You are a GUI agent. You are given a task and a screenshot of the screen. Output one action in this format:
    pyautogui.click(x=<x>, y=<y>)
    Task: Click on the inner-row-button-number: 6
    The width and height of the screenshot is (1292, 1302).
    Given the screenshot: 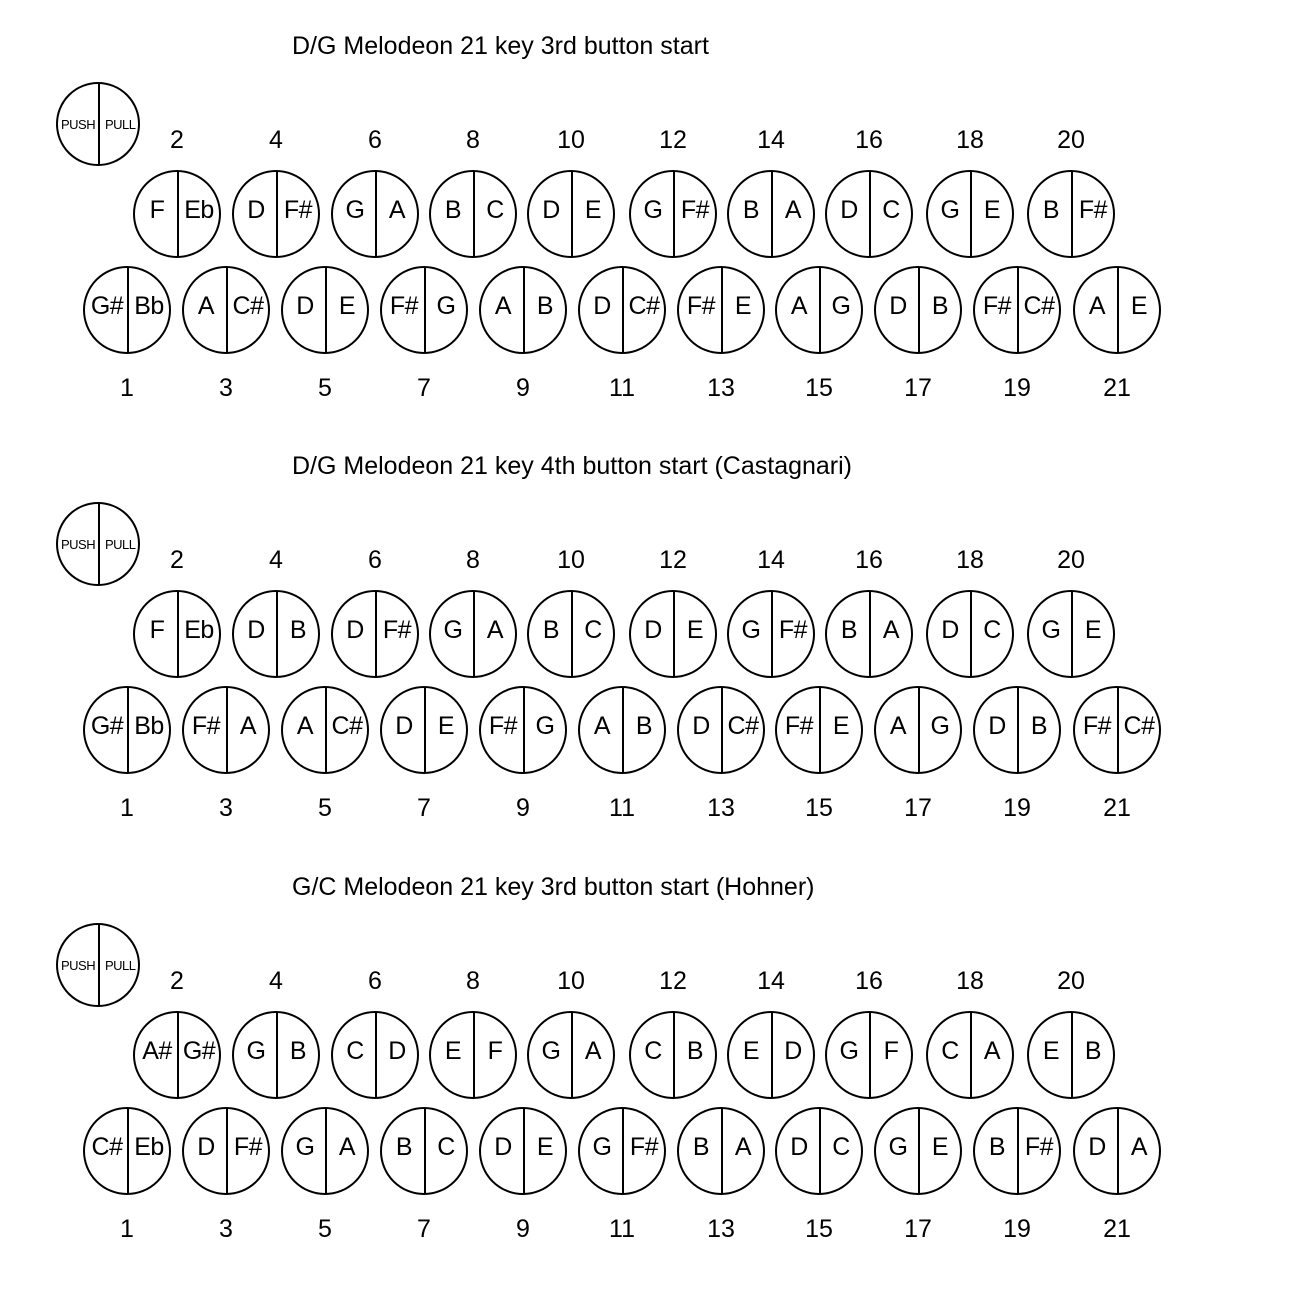 What is the action you would take?
    pyautogui.click(x=375, y=140)
    